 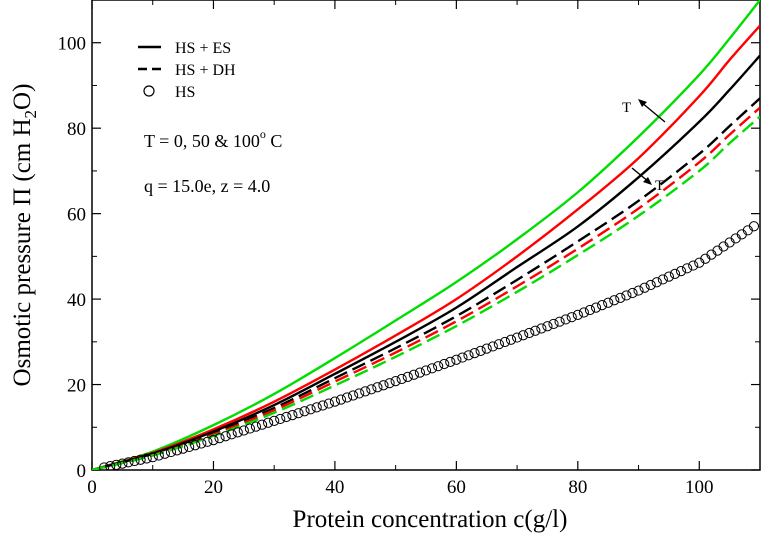 I want to click on y-tick-label: 80, so click(x=76, y=129).